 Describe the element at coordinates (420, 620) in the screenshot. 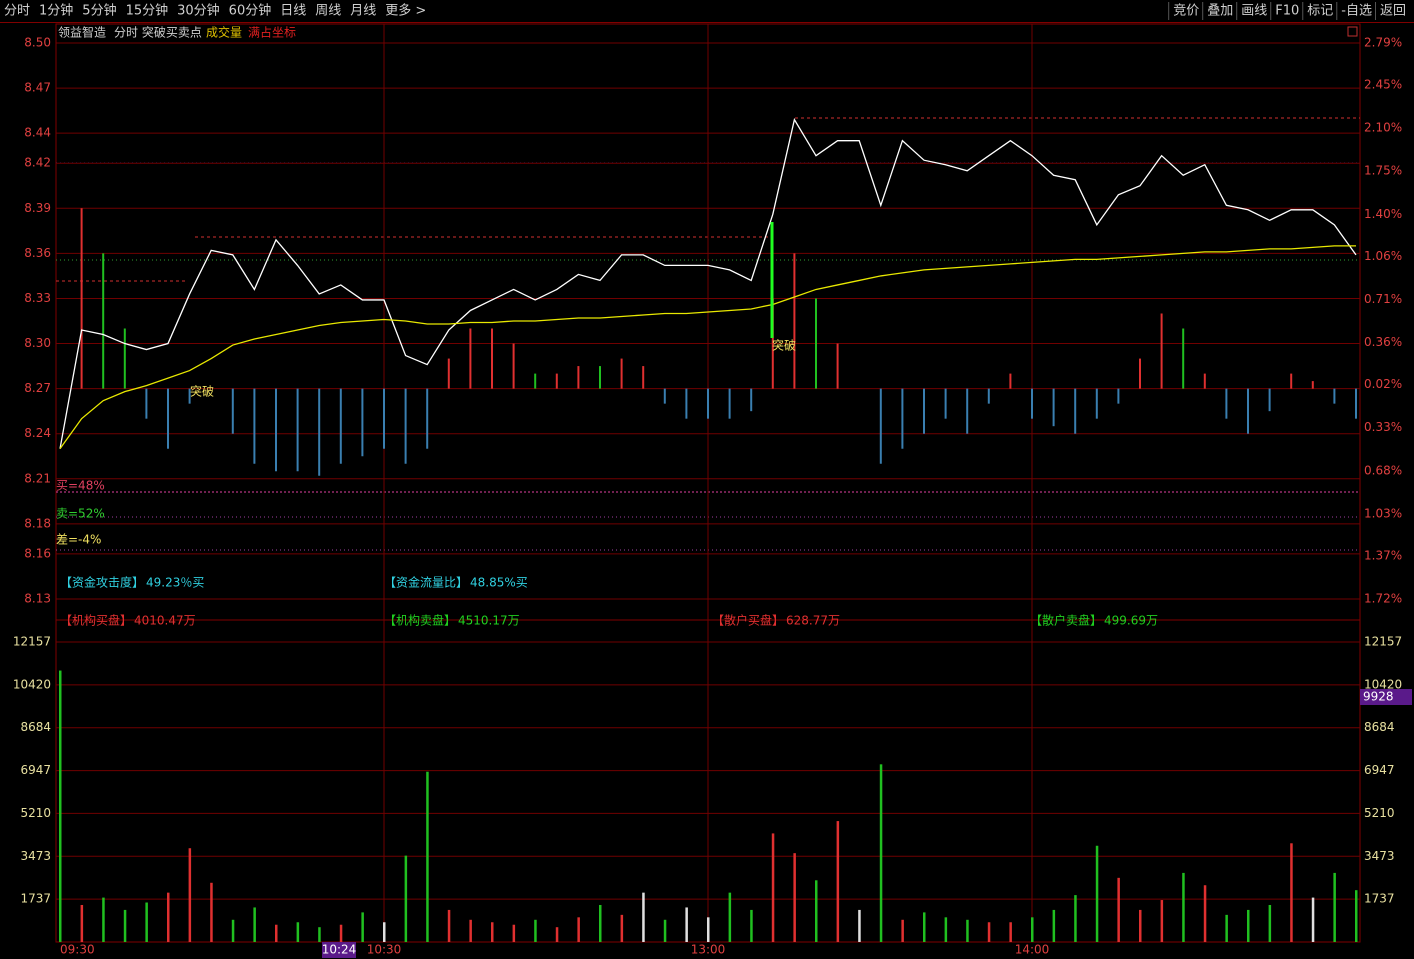

I see `indicator-label: 【机构卖盘】` at that location.